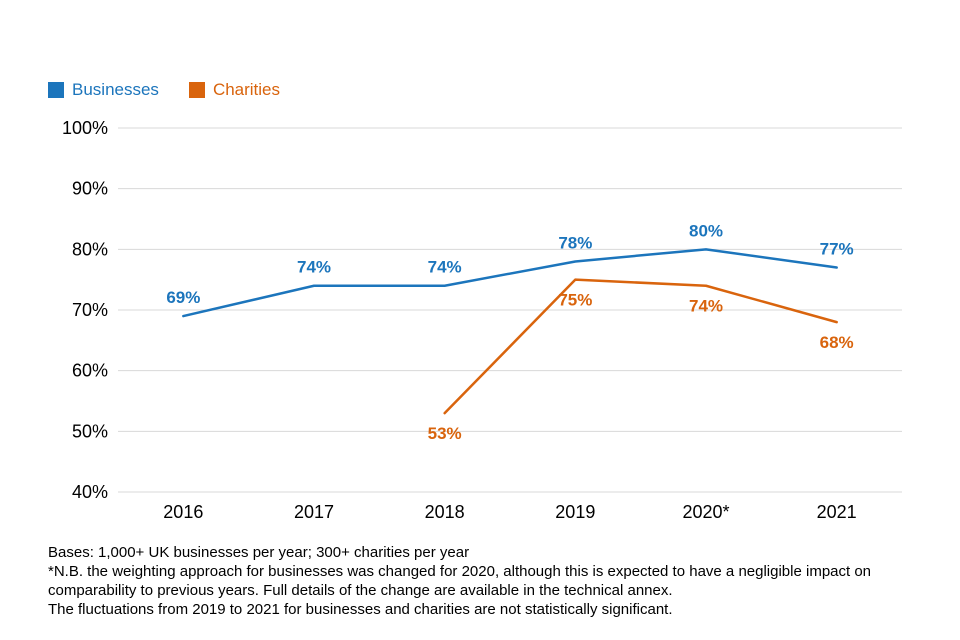 This screenshot has height=640, width=960. Describe the element at coordinates (314, 512) in the screenshot. I see `x-tick-label: 2017` at that location.